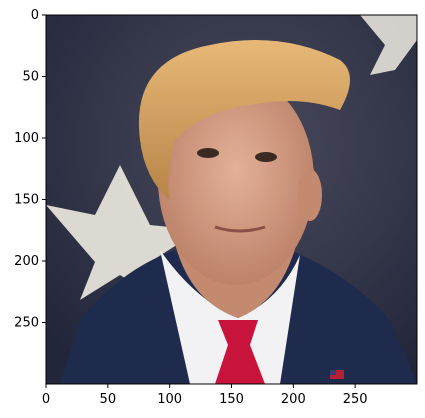 The image size is (425, 418). Describe the element at coordinates (26, 261) in the screenshot. I see `y-tick-label: 200` at that location.